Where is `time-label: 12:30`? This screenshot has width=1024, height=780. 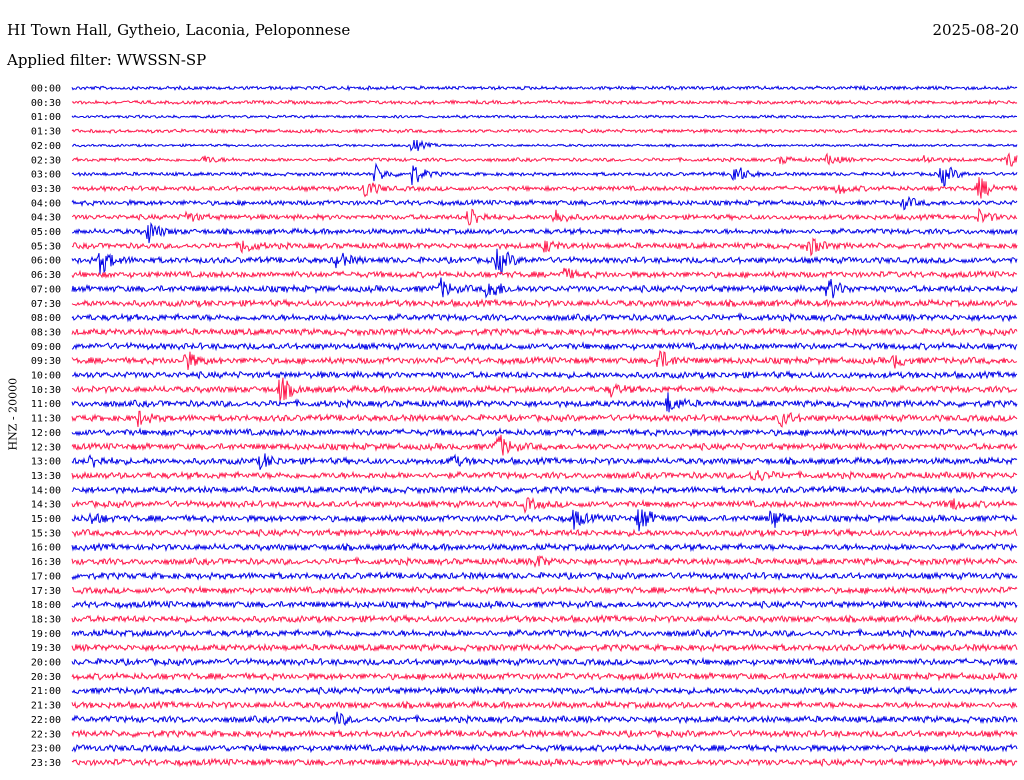
time-label: 12:30 is located at coordinates (46, 447).